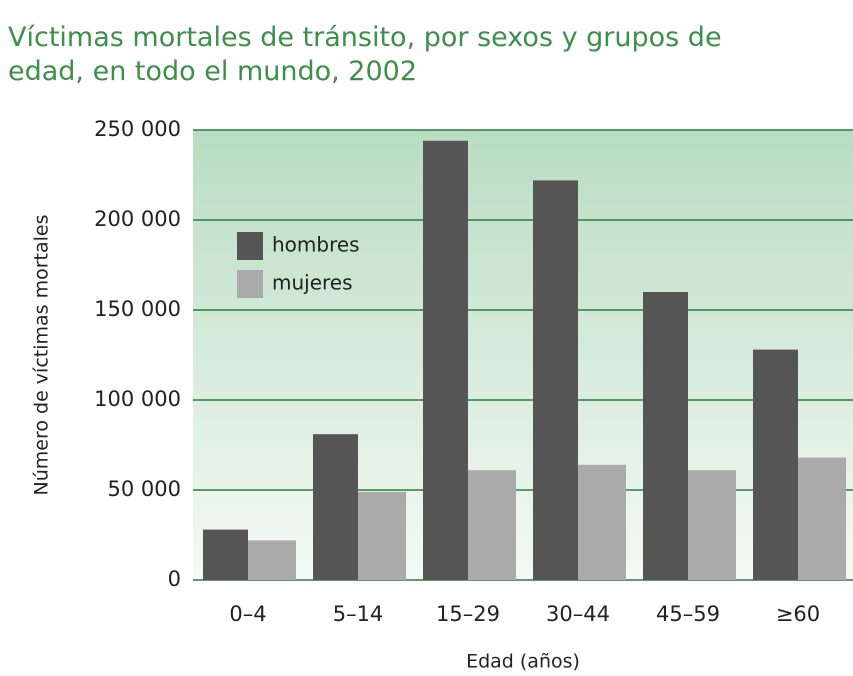 Image resolution: width=853 pixels, height=676 pixels. What do you see at coordinates (137, 129) in the screenshot?
I see `y-tick-label: 250 000` at bounding box center [137, 129].